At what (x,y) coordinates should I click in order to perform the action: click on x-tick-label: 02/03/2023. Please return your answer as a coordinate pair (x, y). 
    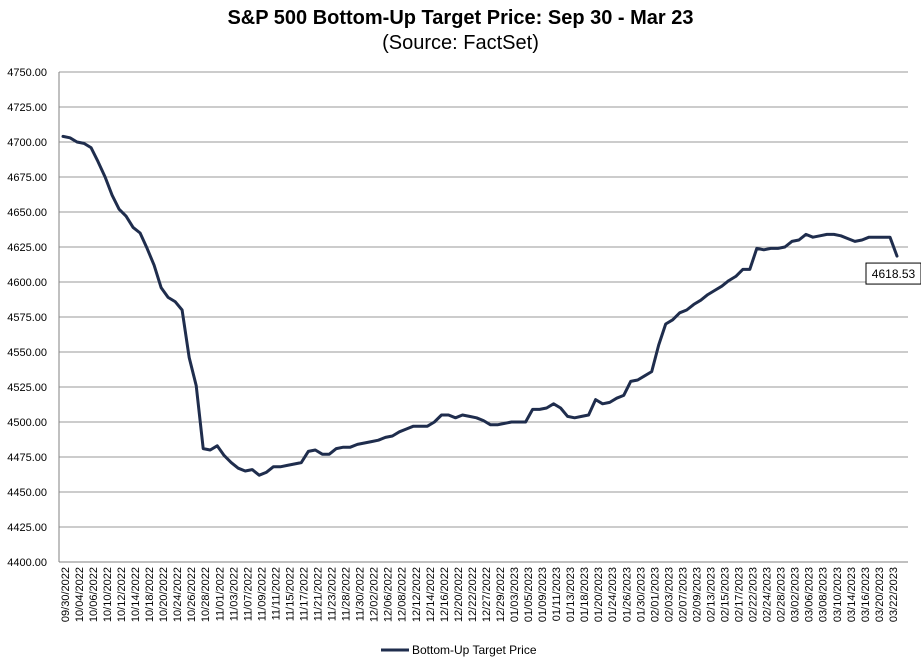
    Looking at the image, I should click on (669, 594).